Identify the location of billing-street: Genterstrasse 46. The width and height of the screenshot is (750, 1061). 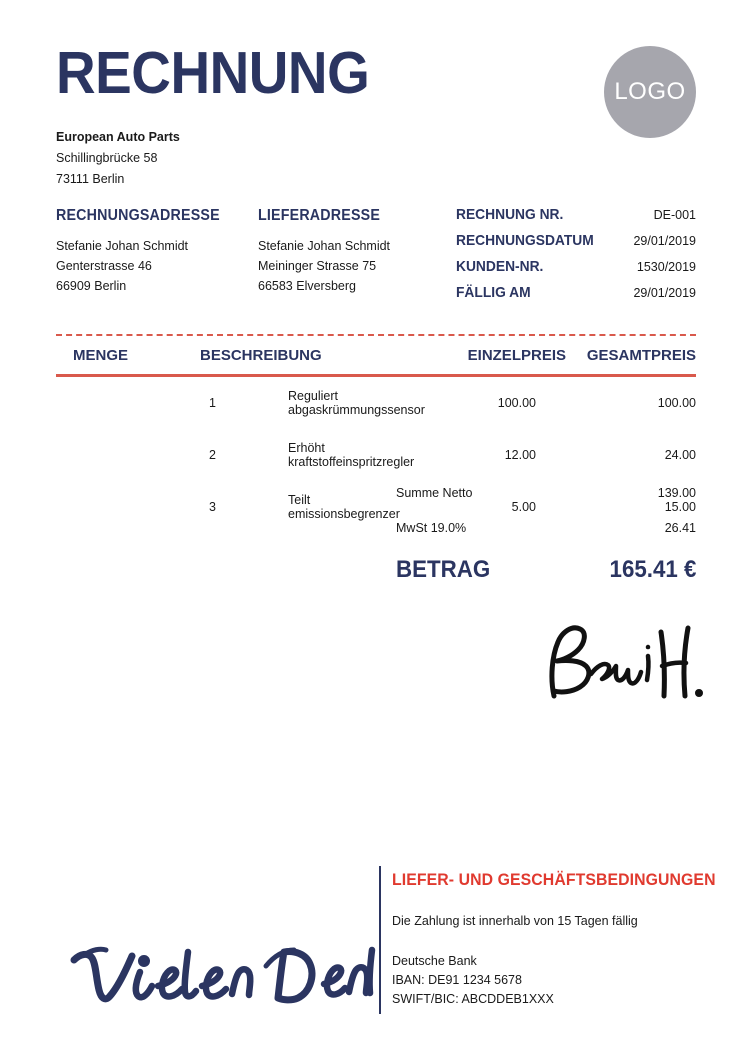
(104, 266).